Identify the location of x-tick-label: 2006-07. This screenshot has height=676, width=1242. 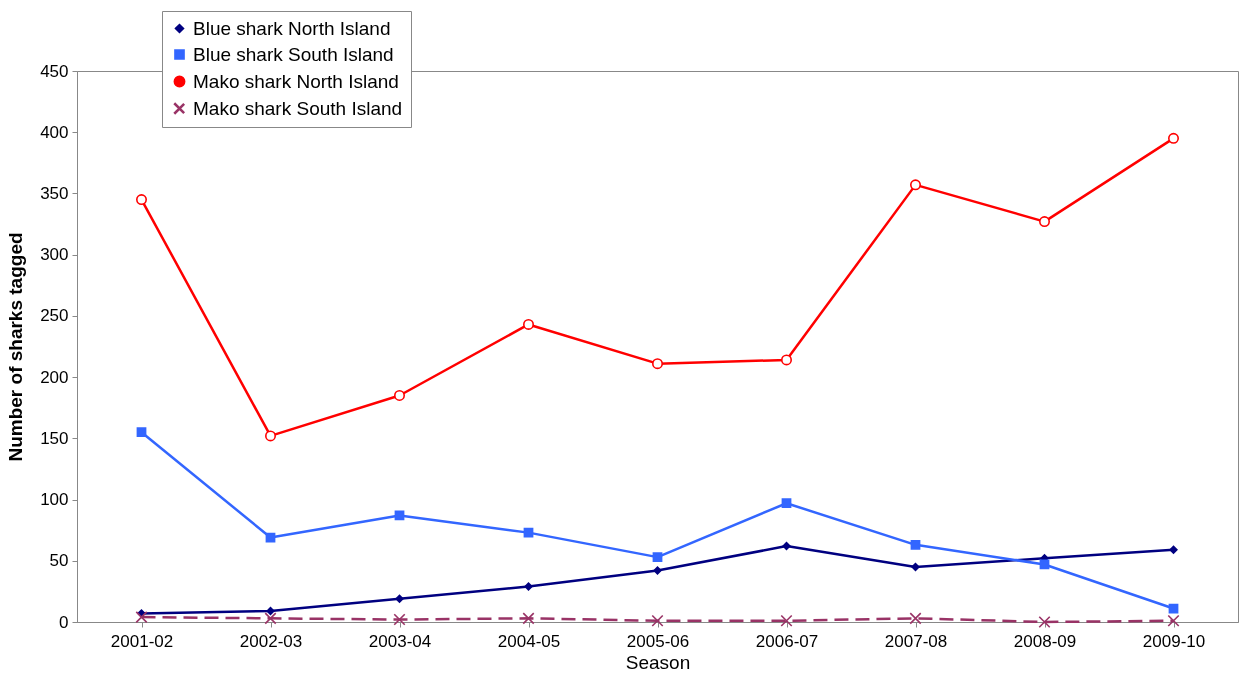
(787, 641).